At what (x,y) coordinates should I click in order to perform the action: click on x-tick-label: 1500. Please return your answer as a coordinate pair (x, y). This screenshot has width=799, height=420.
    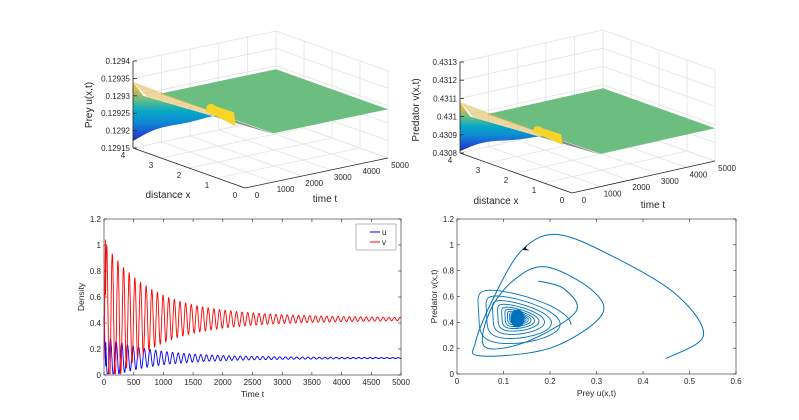
    Looking at the image, I should click on (193, 382).